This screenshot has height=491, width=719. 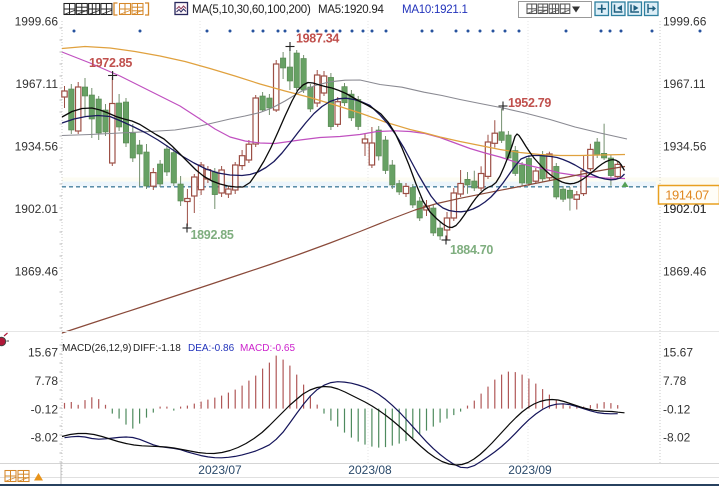 What do you see at coordinates (110, 63) in the screenshot?
I see `svg-text: 1972.85` at bounding box center [110, 63].